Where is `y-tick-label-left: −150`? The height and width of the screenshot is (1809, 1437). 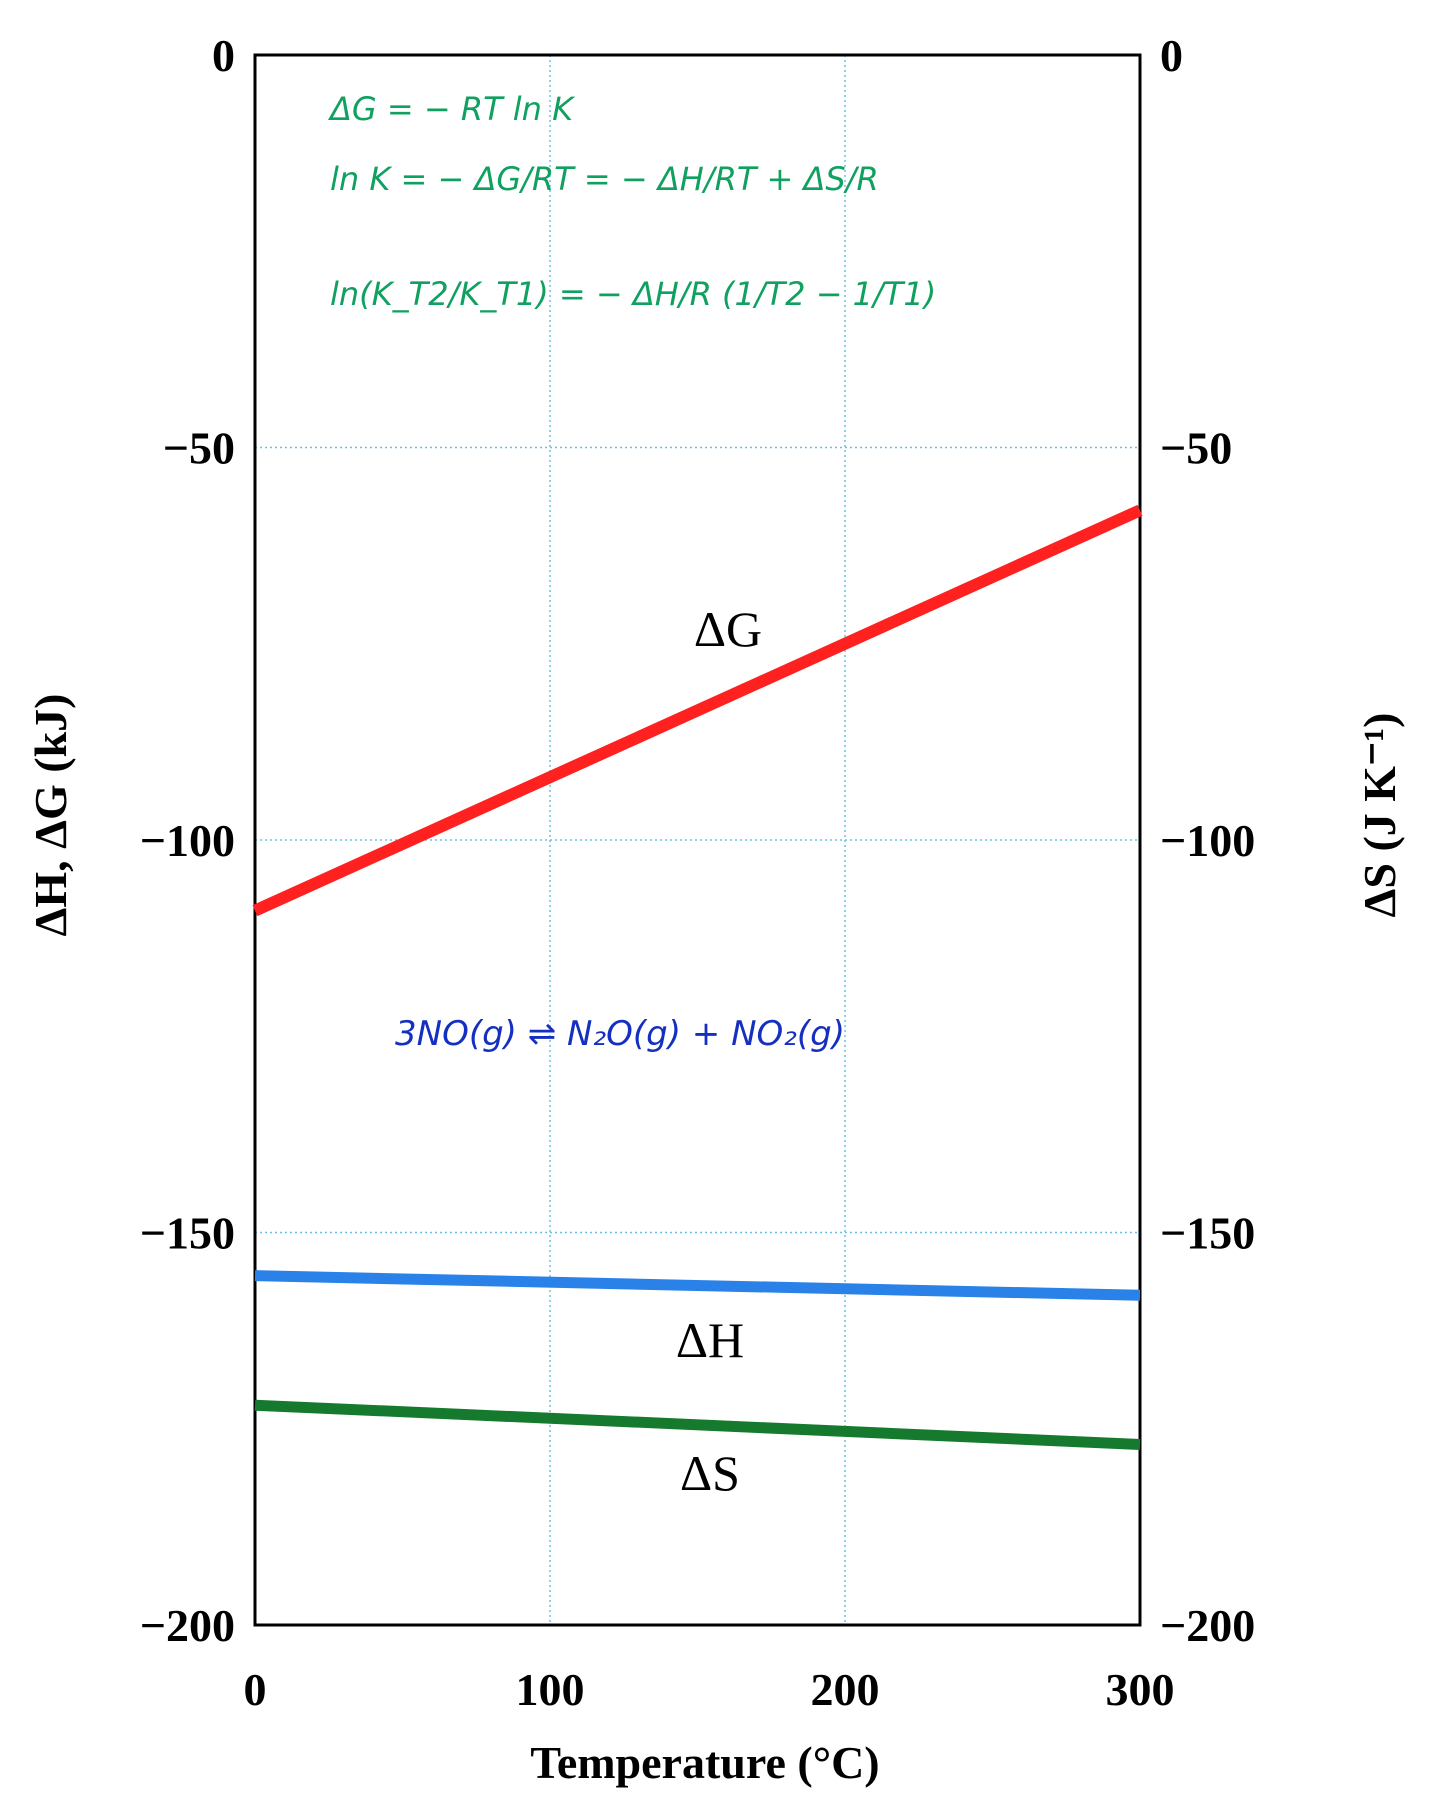 y-tick-label-left: −150 is located at coordinates (187, 1233).